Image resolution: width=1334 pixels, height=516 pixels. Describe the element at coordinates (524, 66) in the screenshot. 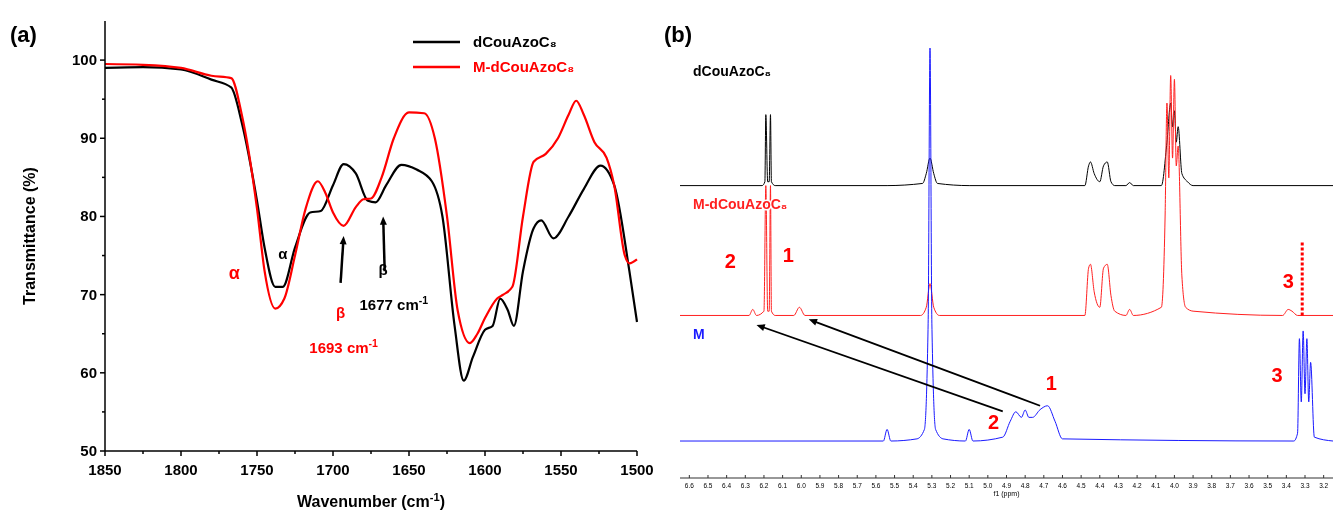

I see `legend-label: M-dCouAzoC₈` at that location.